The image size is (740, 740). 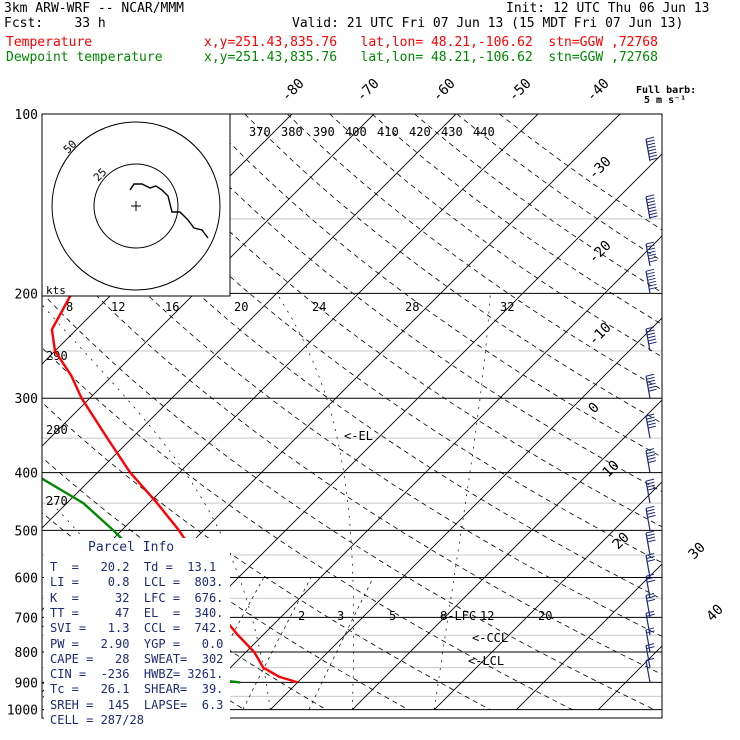 I want to click on theta-e-label: 390, so click(x=324, y=132).